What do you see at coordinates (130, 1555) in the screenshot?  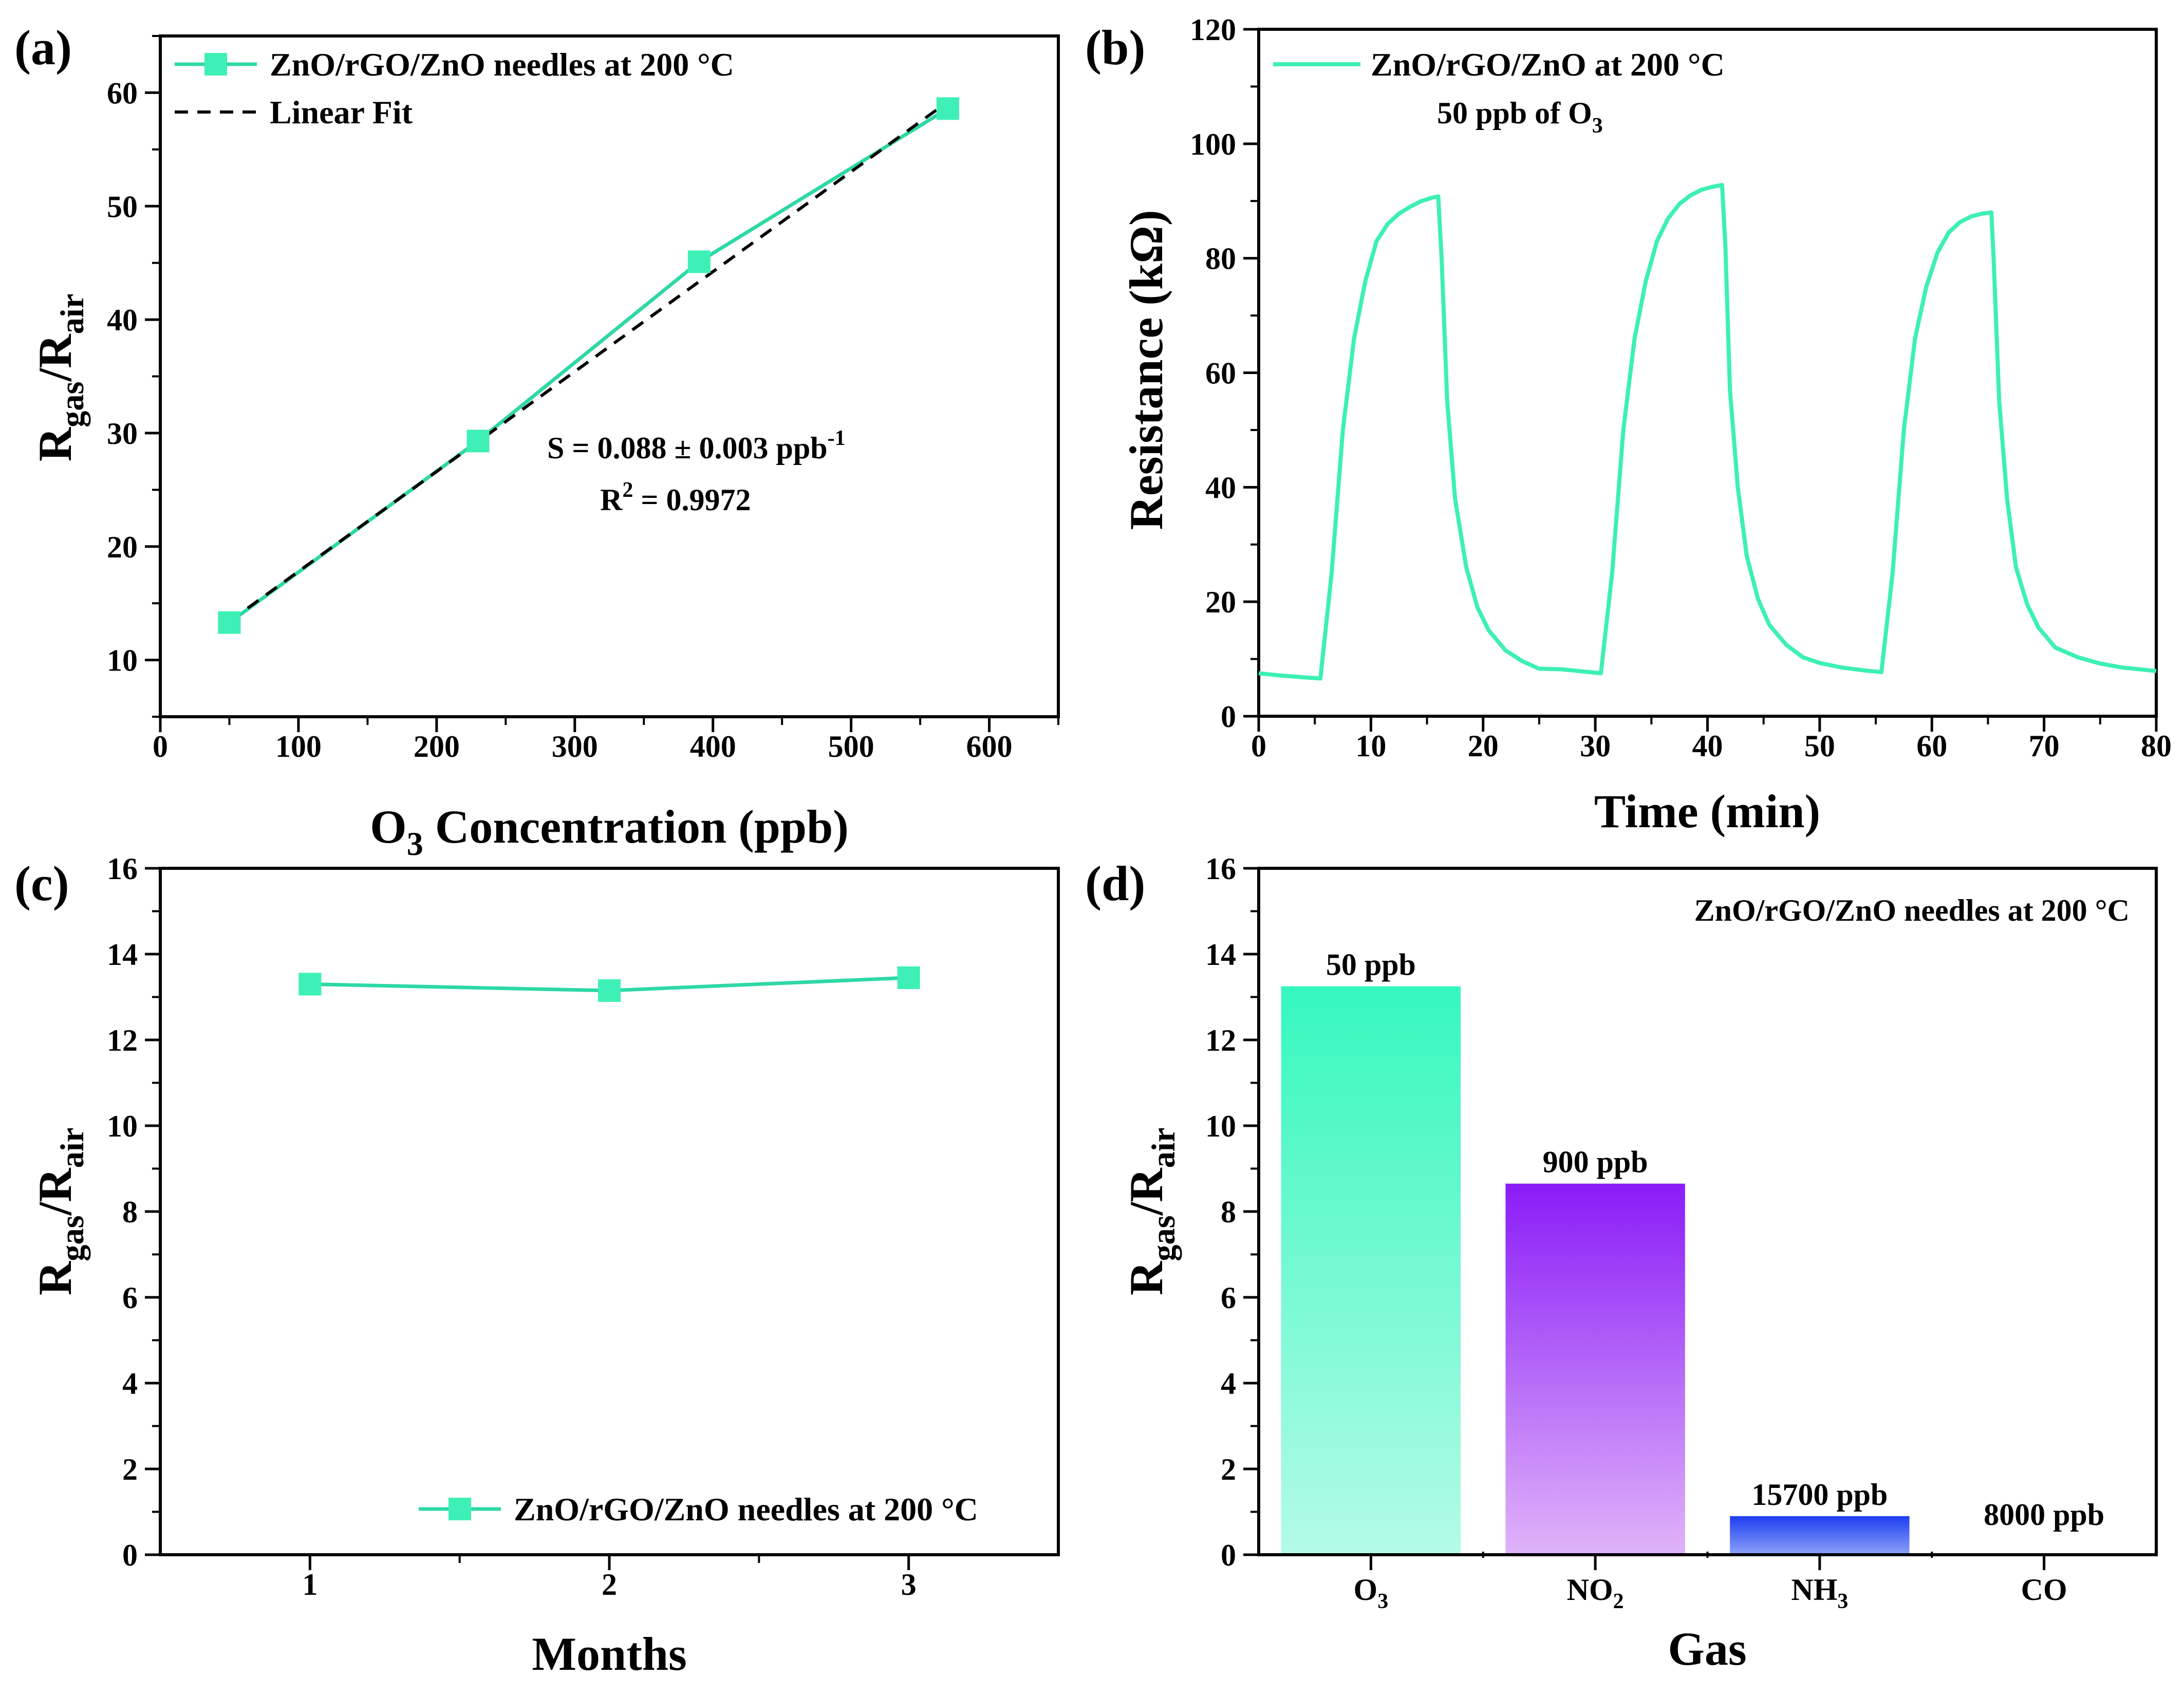 I see `y-tick-label: 0` at bounding box center [130, 1555].